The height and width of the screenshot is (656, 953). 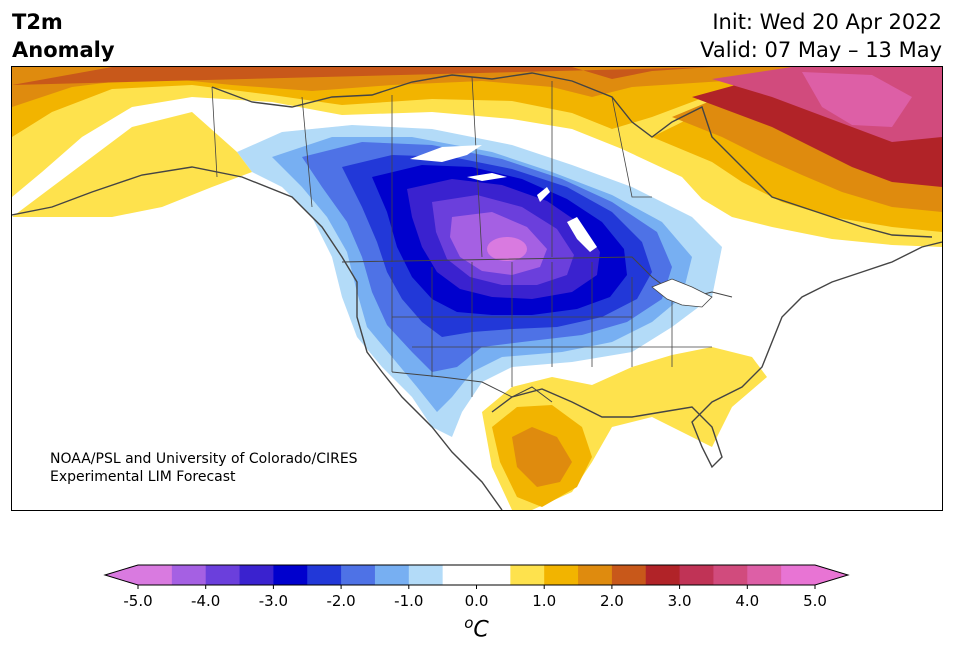 I want to click on colorbar-tick-label: 0.0, so click(x=477, y=601).